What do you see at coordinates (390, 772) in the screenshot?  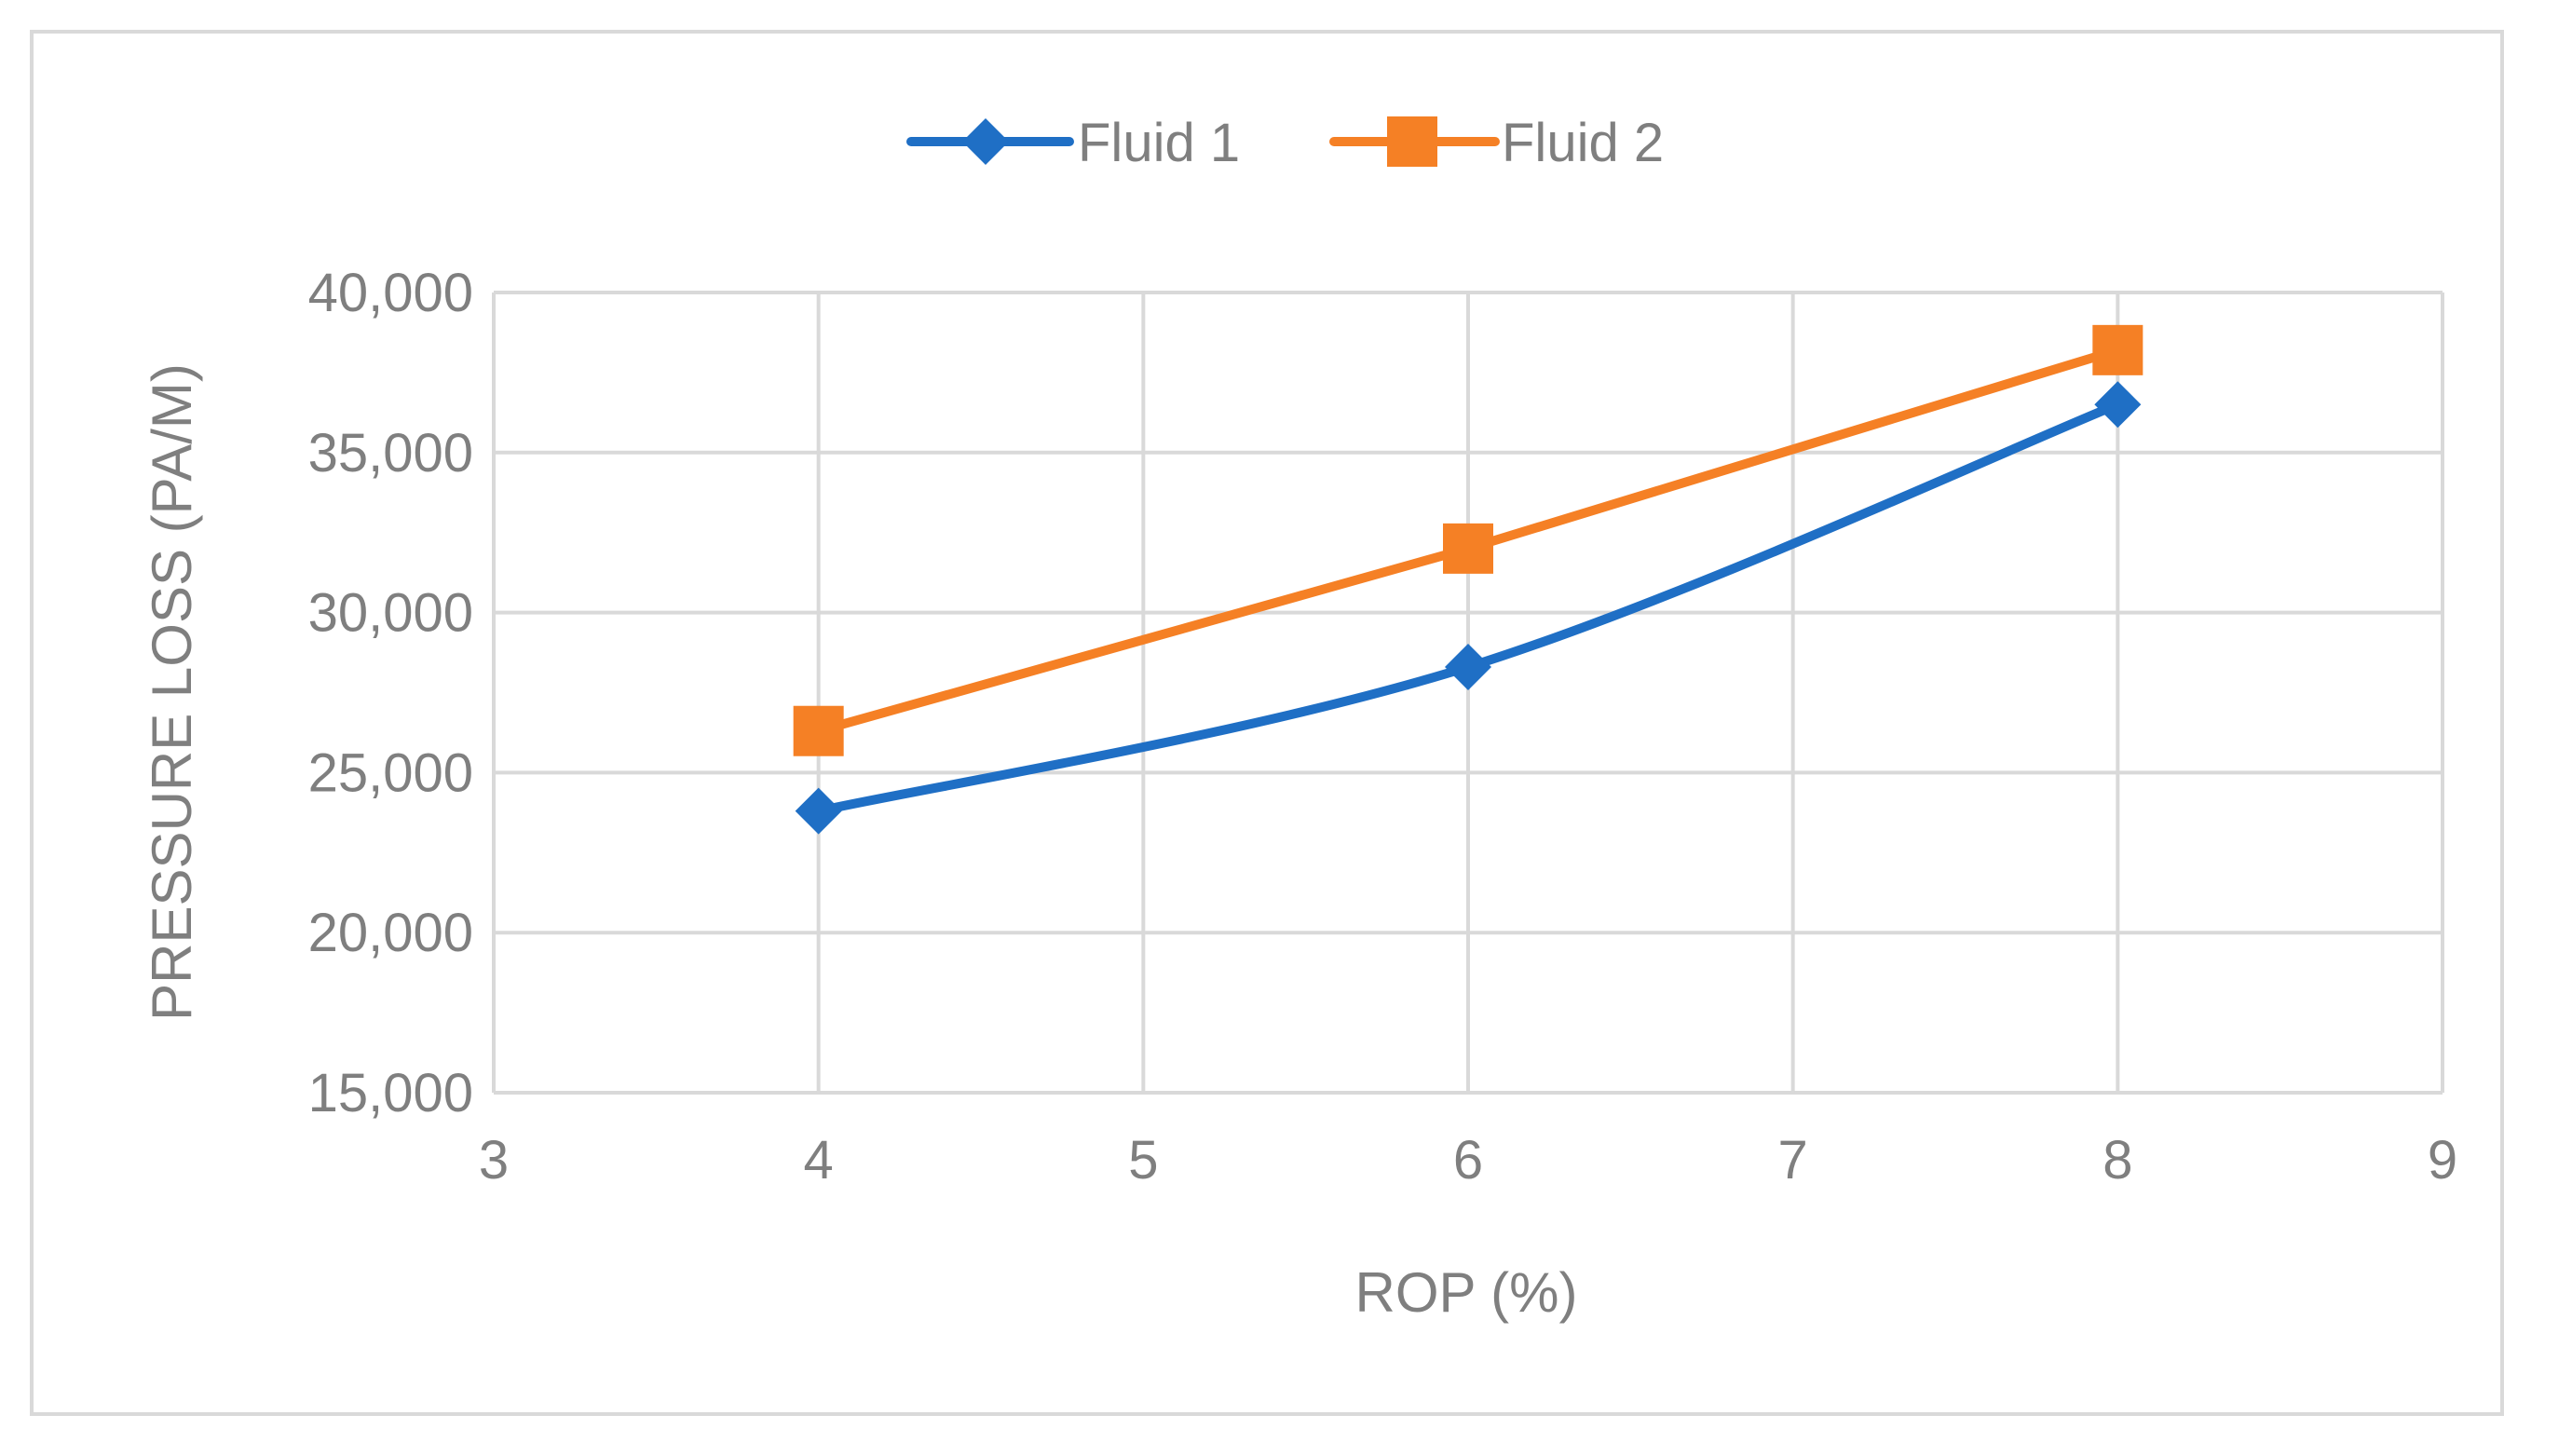 I see `y-tick-label: 25,000` at bounding box center [390, 772].